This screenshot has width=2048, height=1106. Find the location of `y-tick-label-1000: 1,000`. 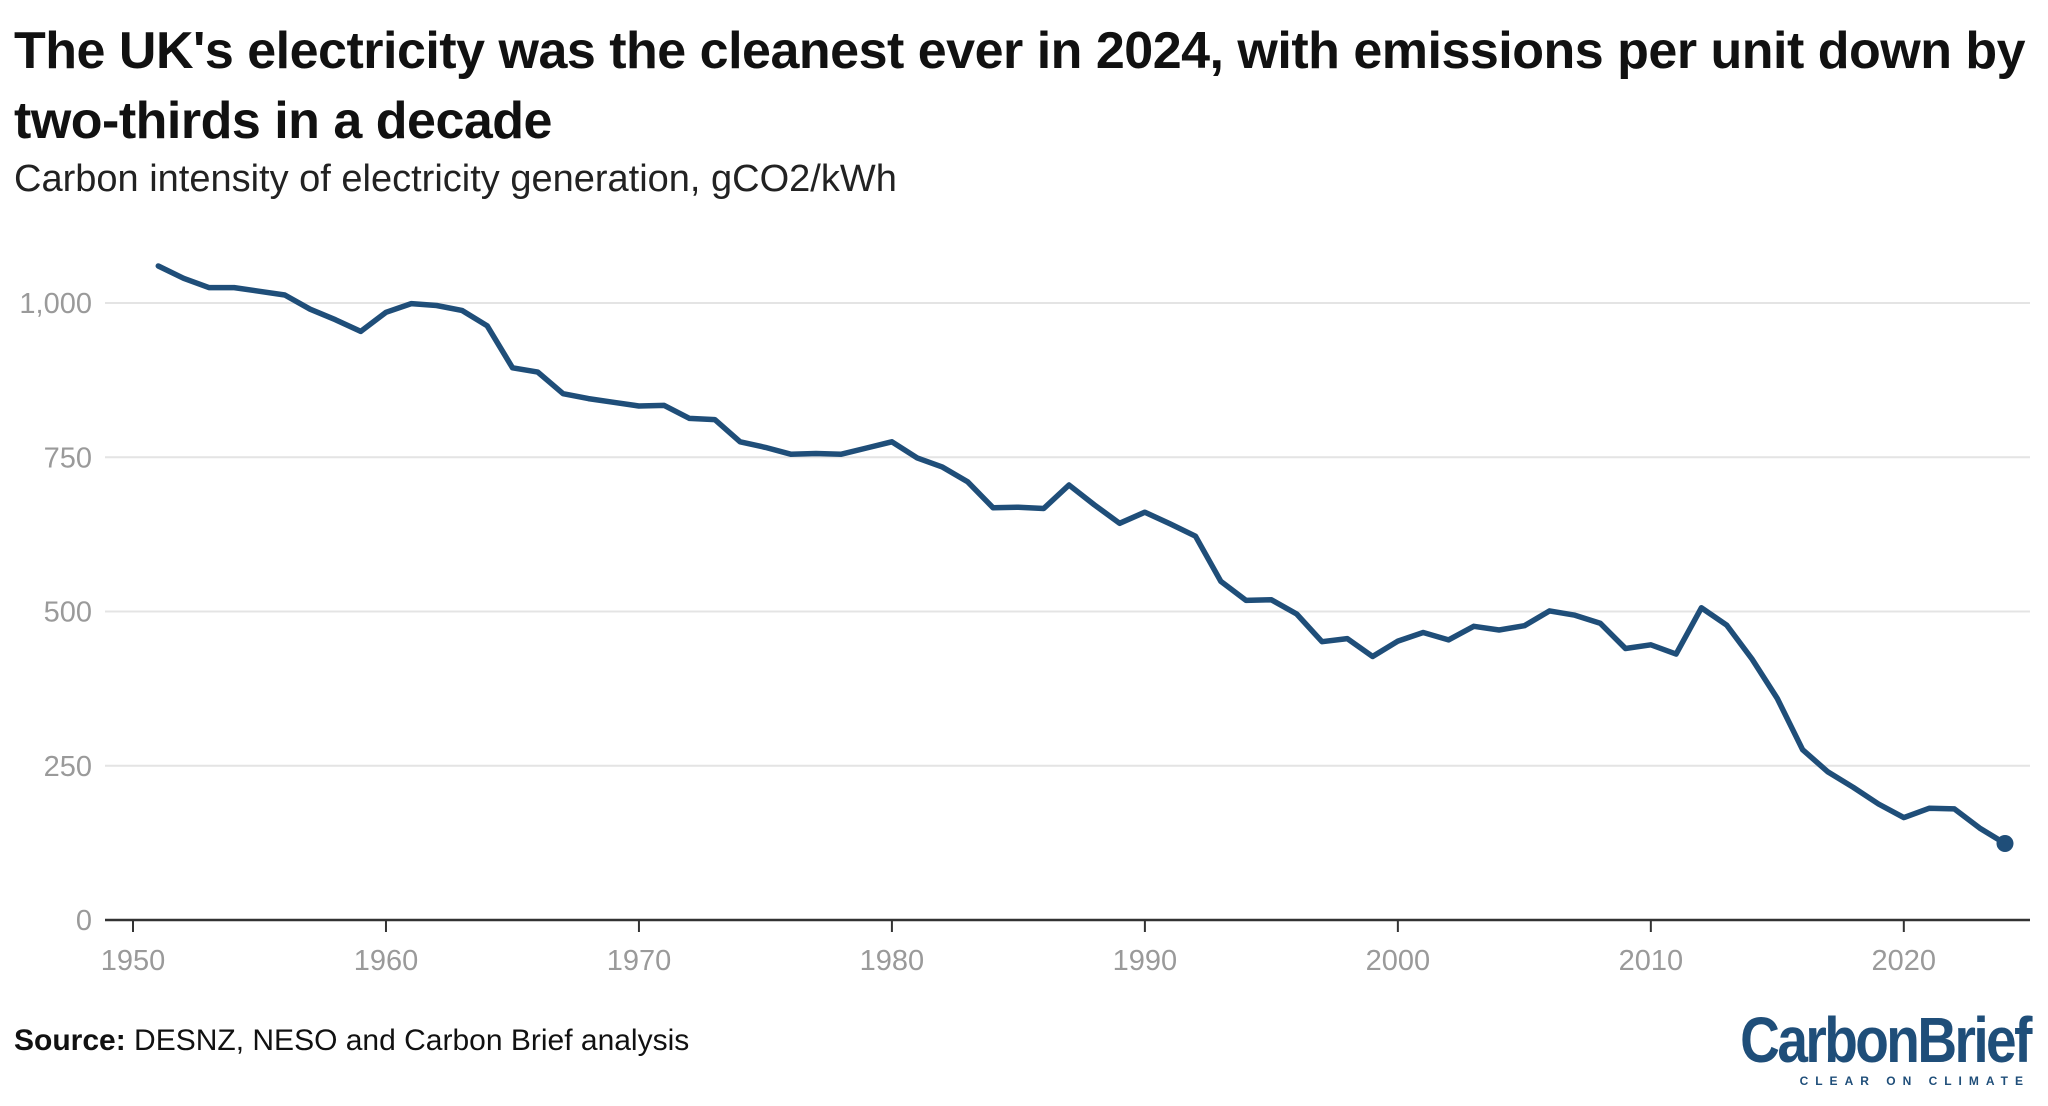

y-tick-label-1000: 1,000 is located at coordinates (55, 304).